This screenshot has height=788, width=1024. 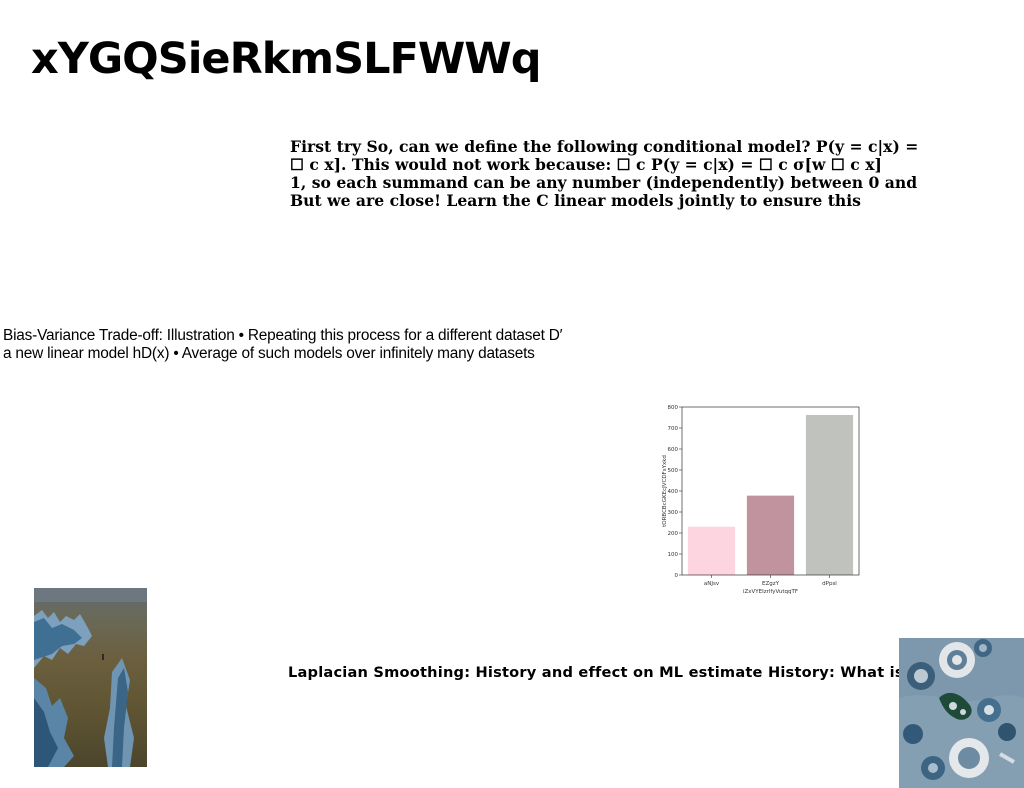 What do you see at coordinates (677, 576) in the screenshot?
I see `y-tick-label: 0` at bounding box center [677, 576].